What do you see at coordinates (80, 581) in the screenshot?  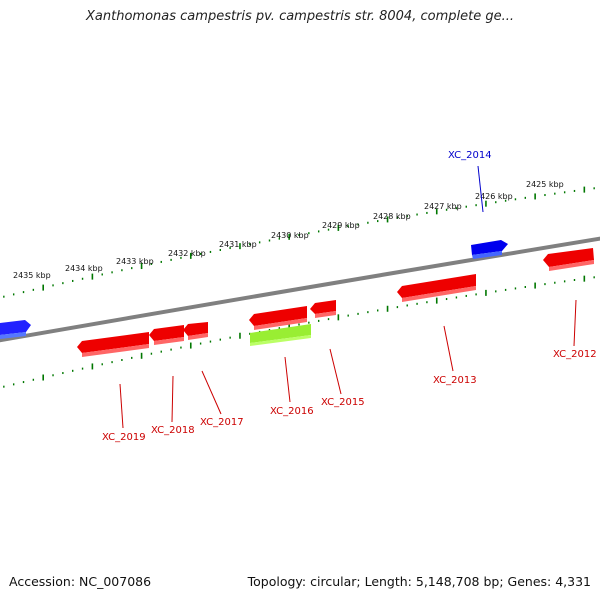 I see `accession-label: Accession: NC_007086` at bounding box center [80, 581].